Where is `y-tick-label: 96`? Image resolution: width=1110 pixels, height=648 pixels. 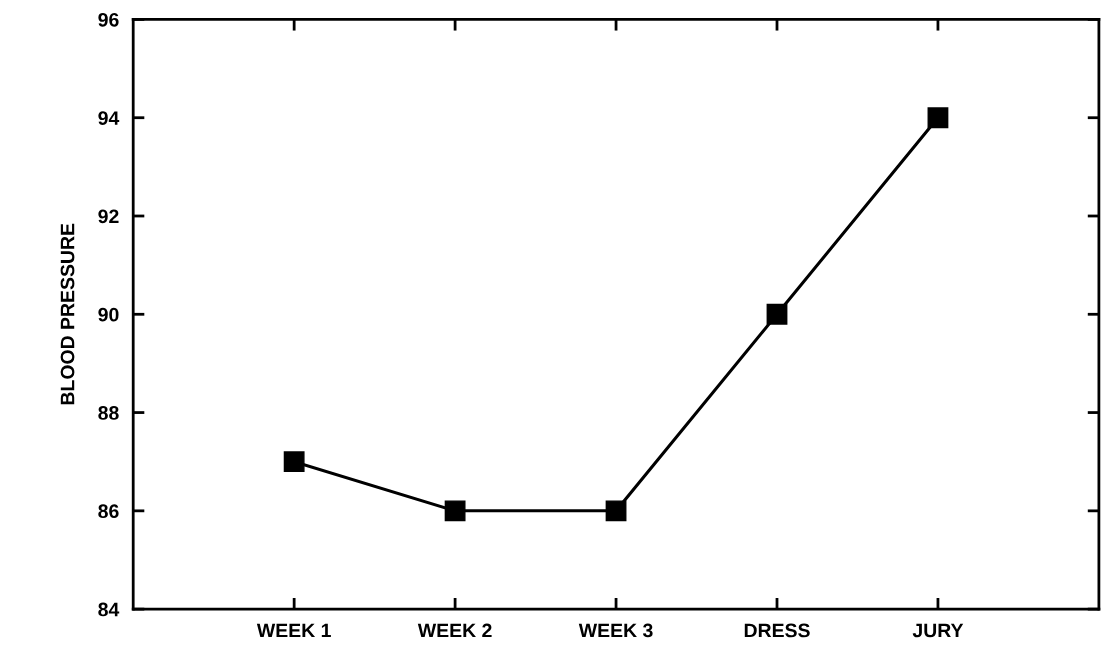 y-tick-label: 96 is located at coordinates (108, 19).